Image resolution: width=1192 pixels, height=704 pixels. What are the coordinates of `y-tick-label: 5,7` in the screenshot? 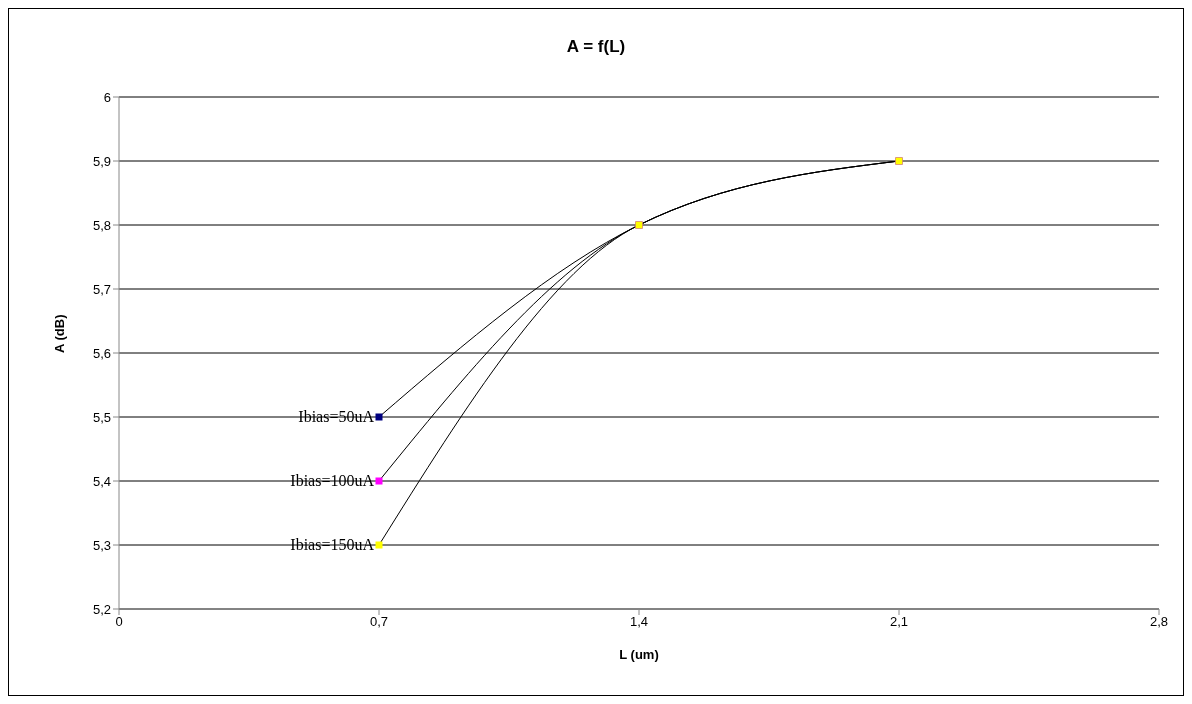 It's located at (101, 289).